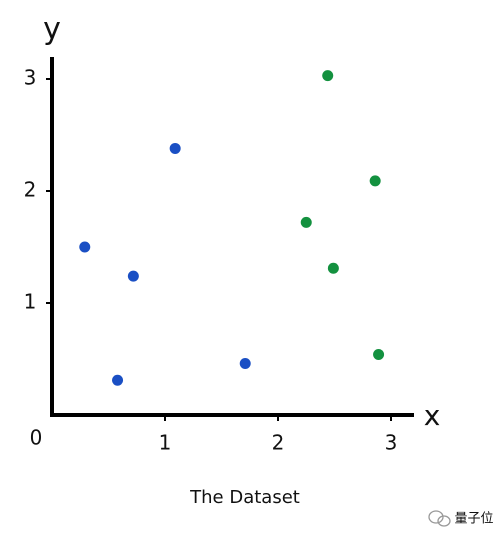 This screenshot has width=502, height=539. I want to click on y-axis-label: y, so click(52, 29).